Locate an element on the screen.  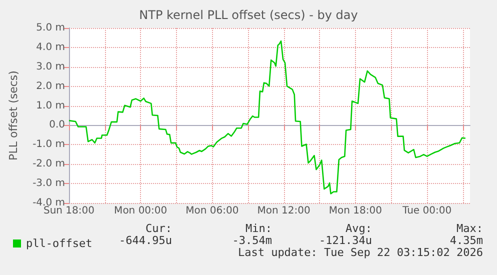
text: 4.35m is located at coordinates (467, 240).